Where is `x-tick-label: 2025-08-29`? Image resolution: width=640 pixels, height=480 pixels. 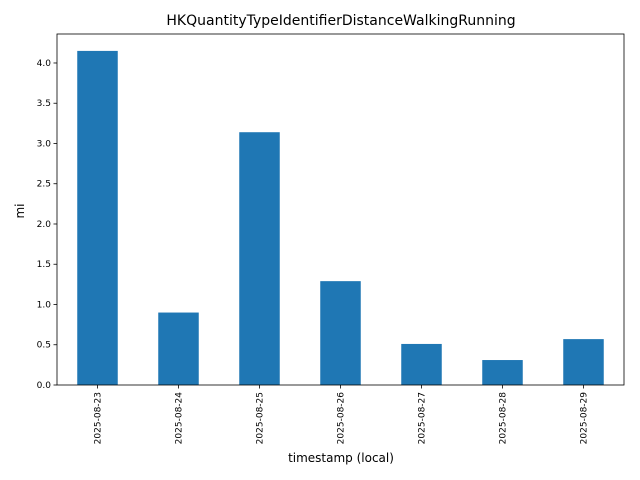
x-tick-label: 2025-08-29 is located at coordinates (585, 418).